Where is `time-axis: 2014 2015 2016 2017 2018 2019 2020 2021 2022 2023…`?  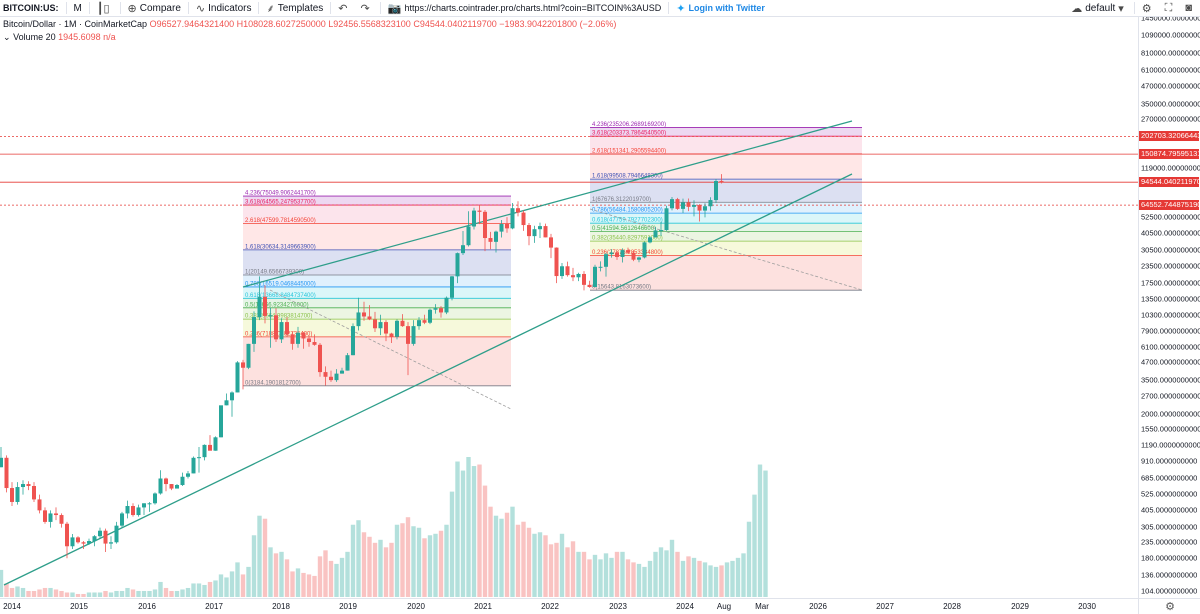
time-axis: 2014 2015 2016 2017 2018 2019 2020 2021 2022 2023… is located at coordinates (569, 606).